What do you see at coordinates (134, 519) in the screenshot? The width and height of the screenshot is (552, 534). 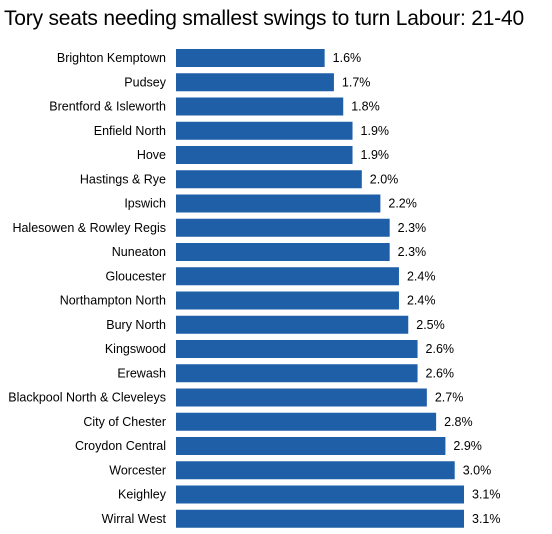 I see `category-label: Wirral West` at bounding box center [134, 519].